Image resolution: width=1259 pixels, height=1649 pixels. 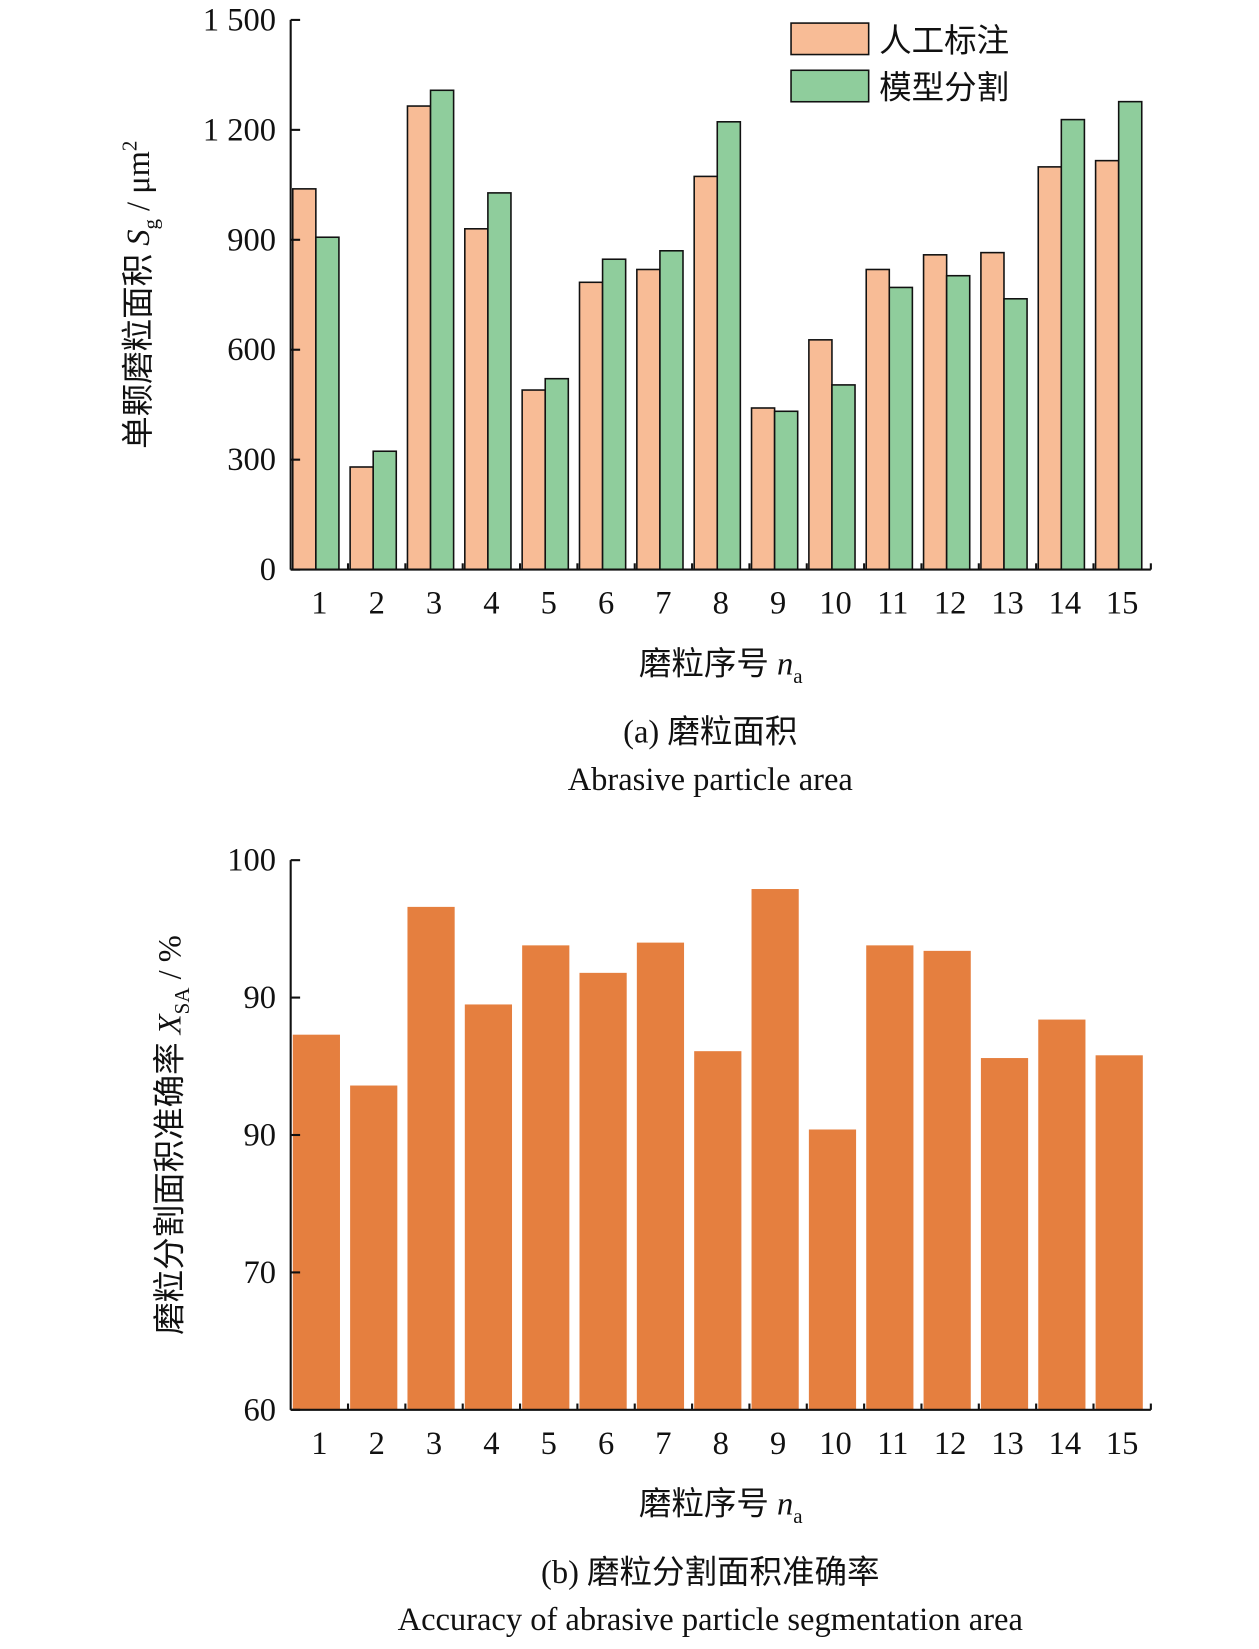 What do you see at coordinates (944, 40) in the screenshot?
I see `legend-label: 人工标注` at bounding box center [944, 40].